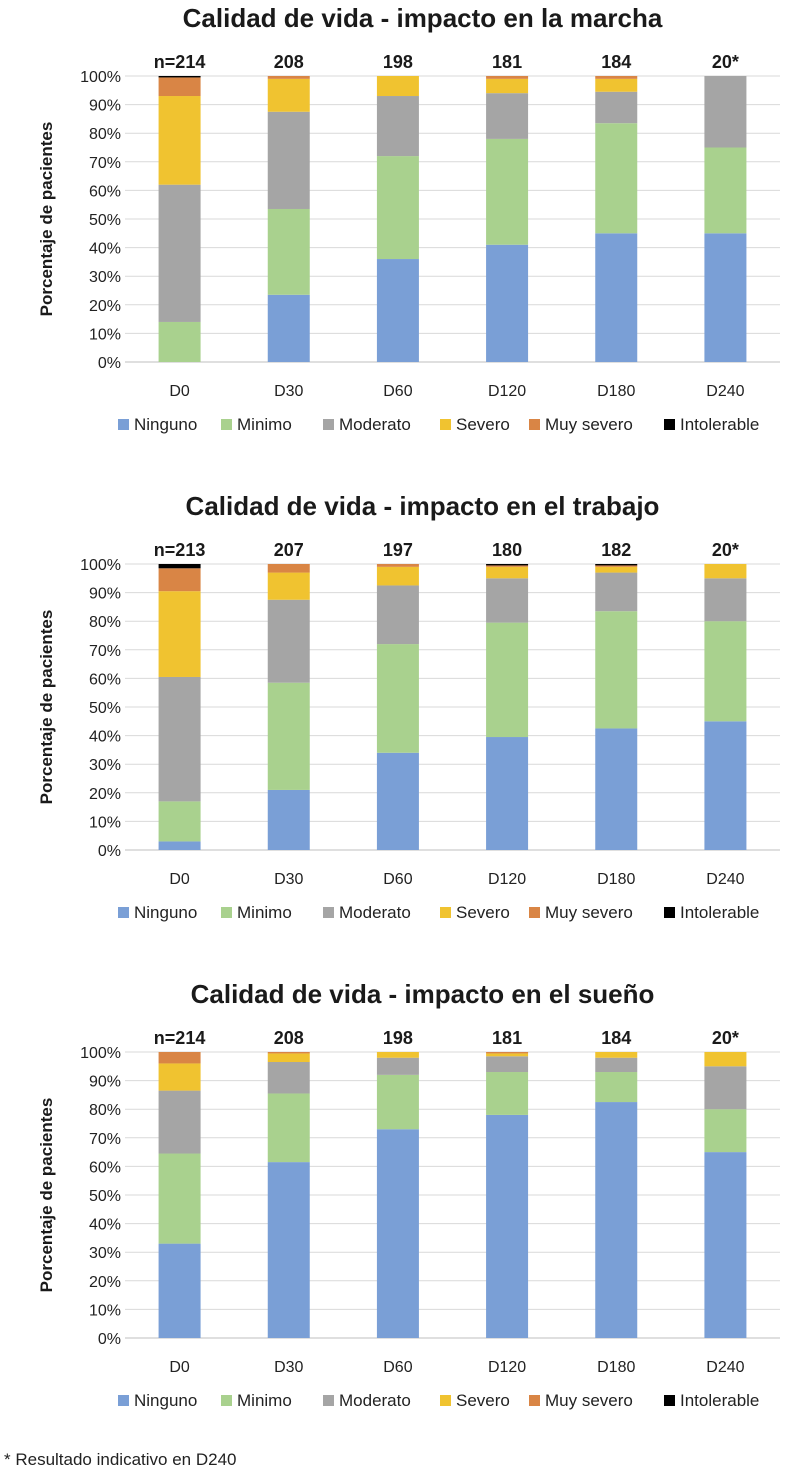 The image size is (796, 1472). What do you see at coordinates (375, 424) in the screenshot?
I see `legend-label: Moderato` at bounding box center [375, 424].